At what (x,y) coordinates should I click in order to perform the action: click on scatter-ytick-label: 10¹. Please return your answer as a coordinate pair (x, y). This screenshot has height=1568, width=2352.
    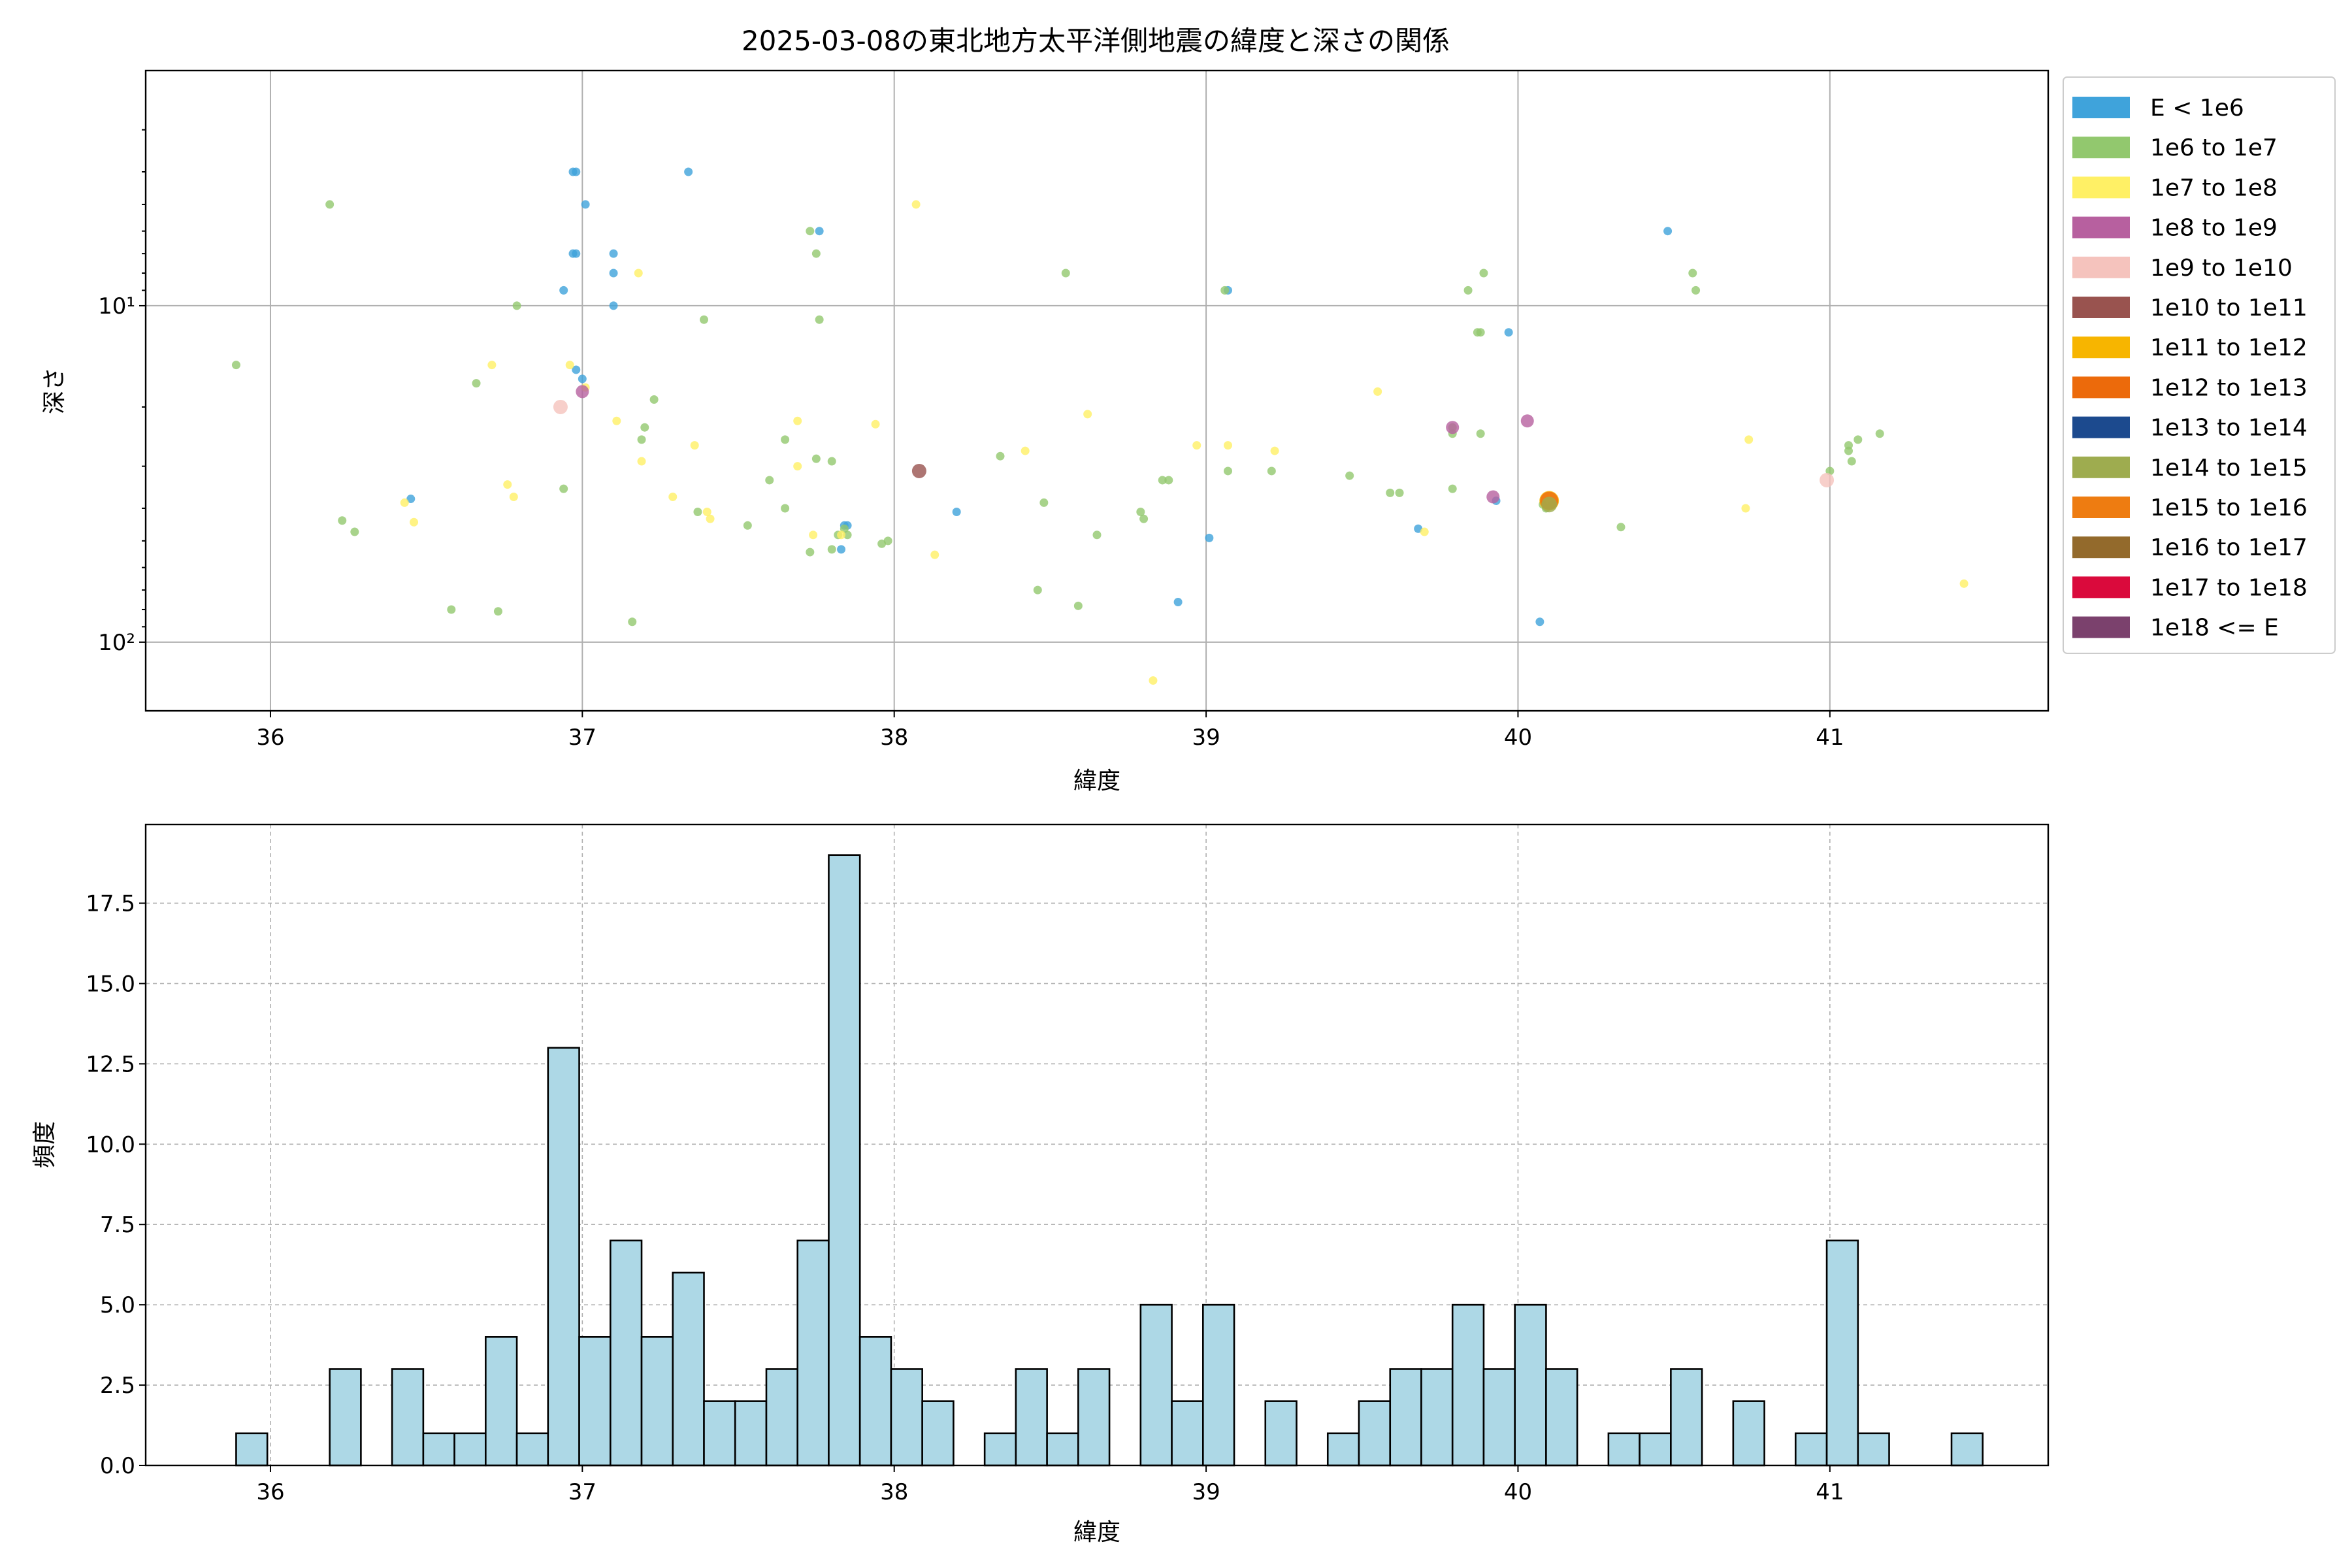
    Looking at the image, I should click on (116, 306).